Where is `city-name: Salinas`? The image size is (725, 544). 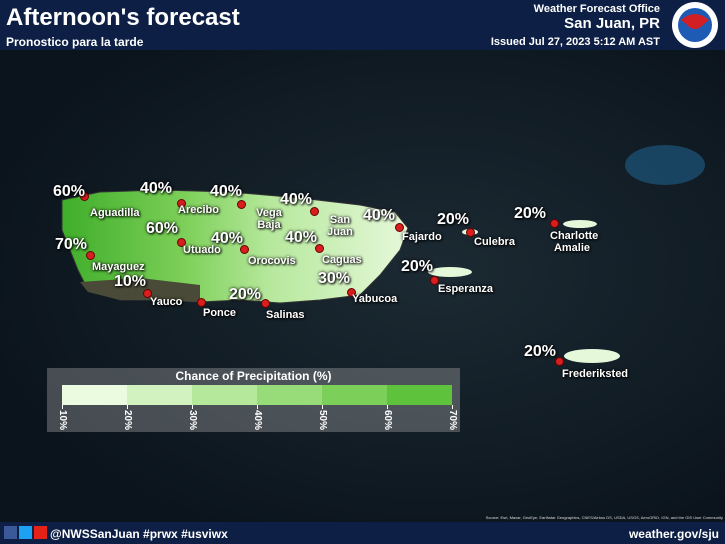 city-name: Salinas is located at coordinates (285, 315).